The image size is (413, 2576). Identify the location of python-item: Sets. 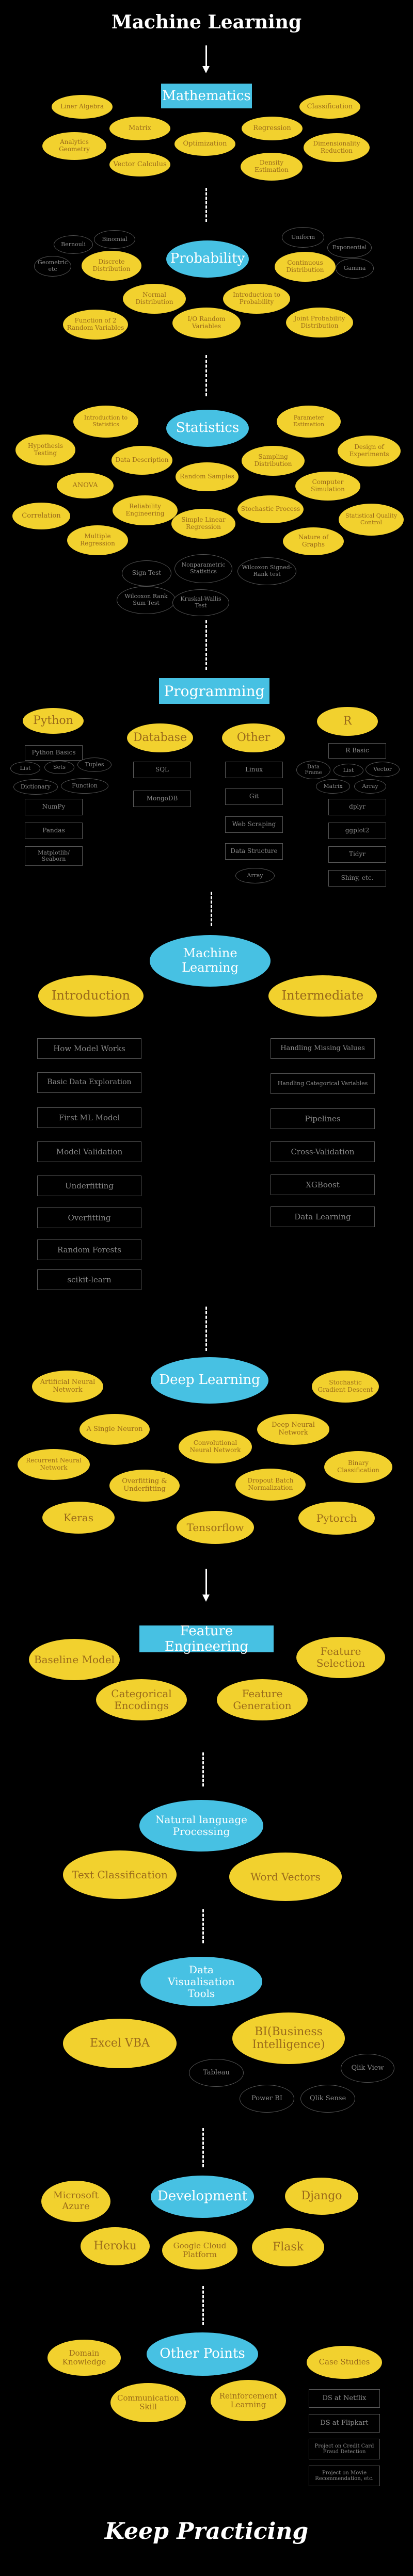
(59, 768).